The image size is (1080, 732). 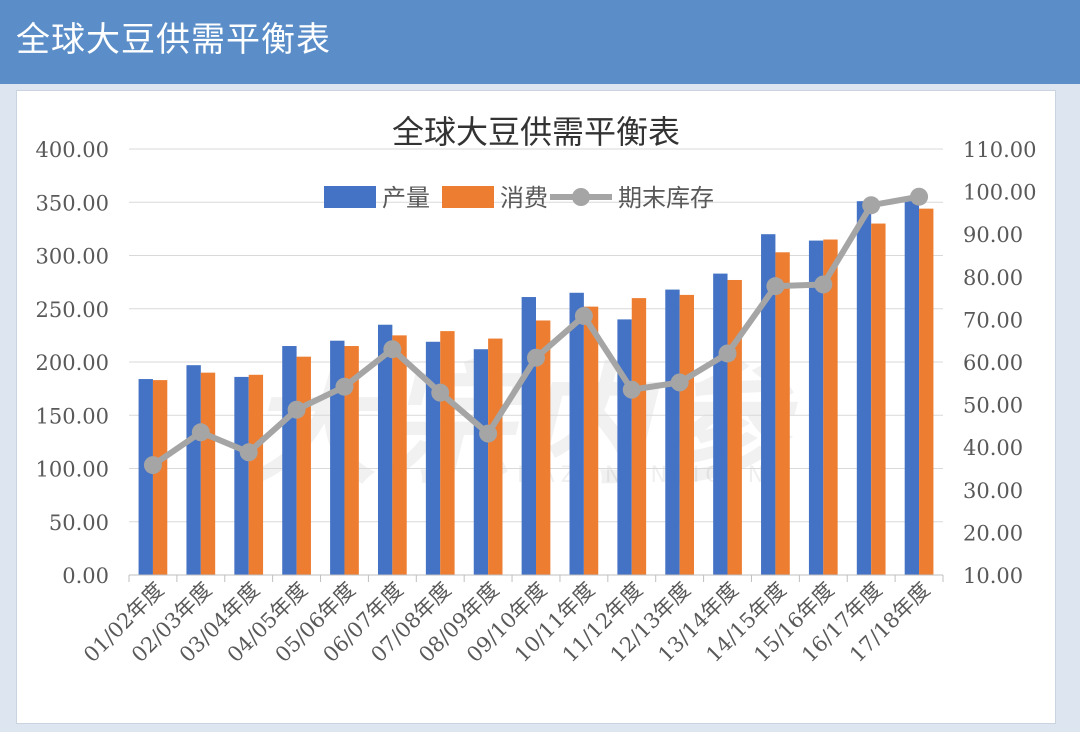 I want to click on legend-swatch-production, so click(x=350, y=197).